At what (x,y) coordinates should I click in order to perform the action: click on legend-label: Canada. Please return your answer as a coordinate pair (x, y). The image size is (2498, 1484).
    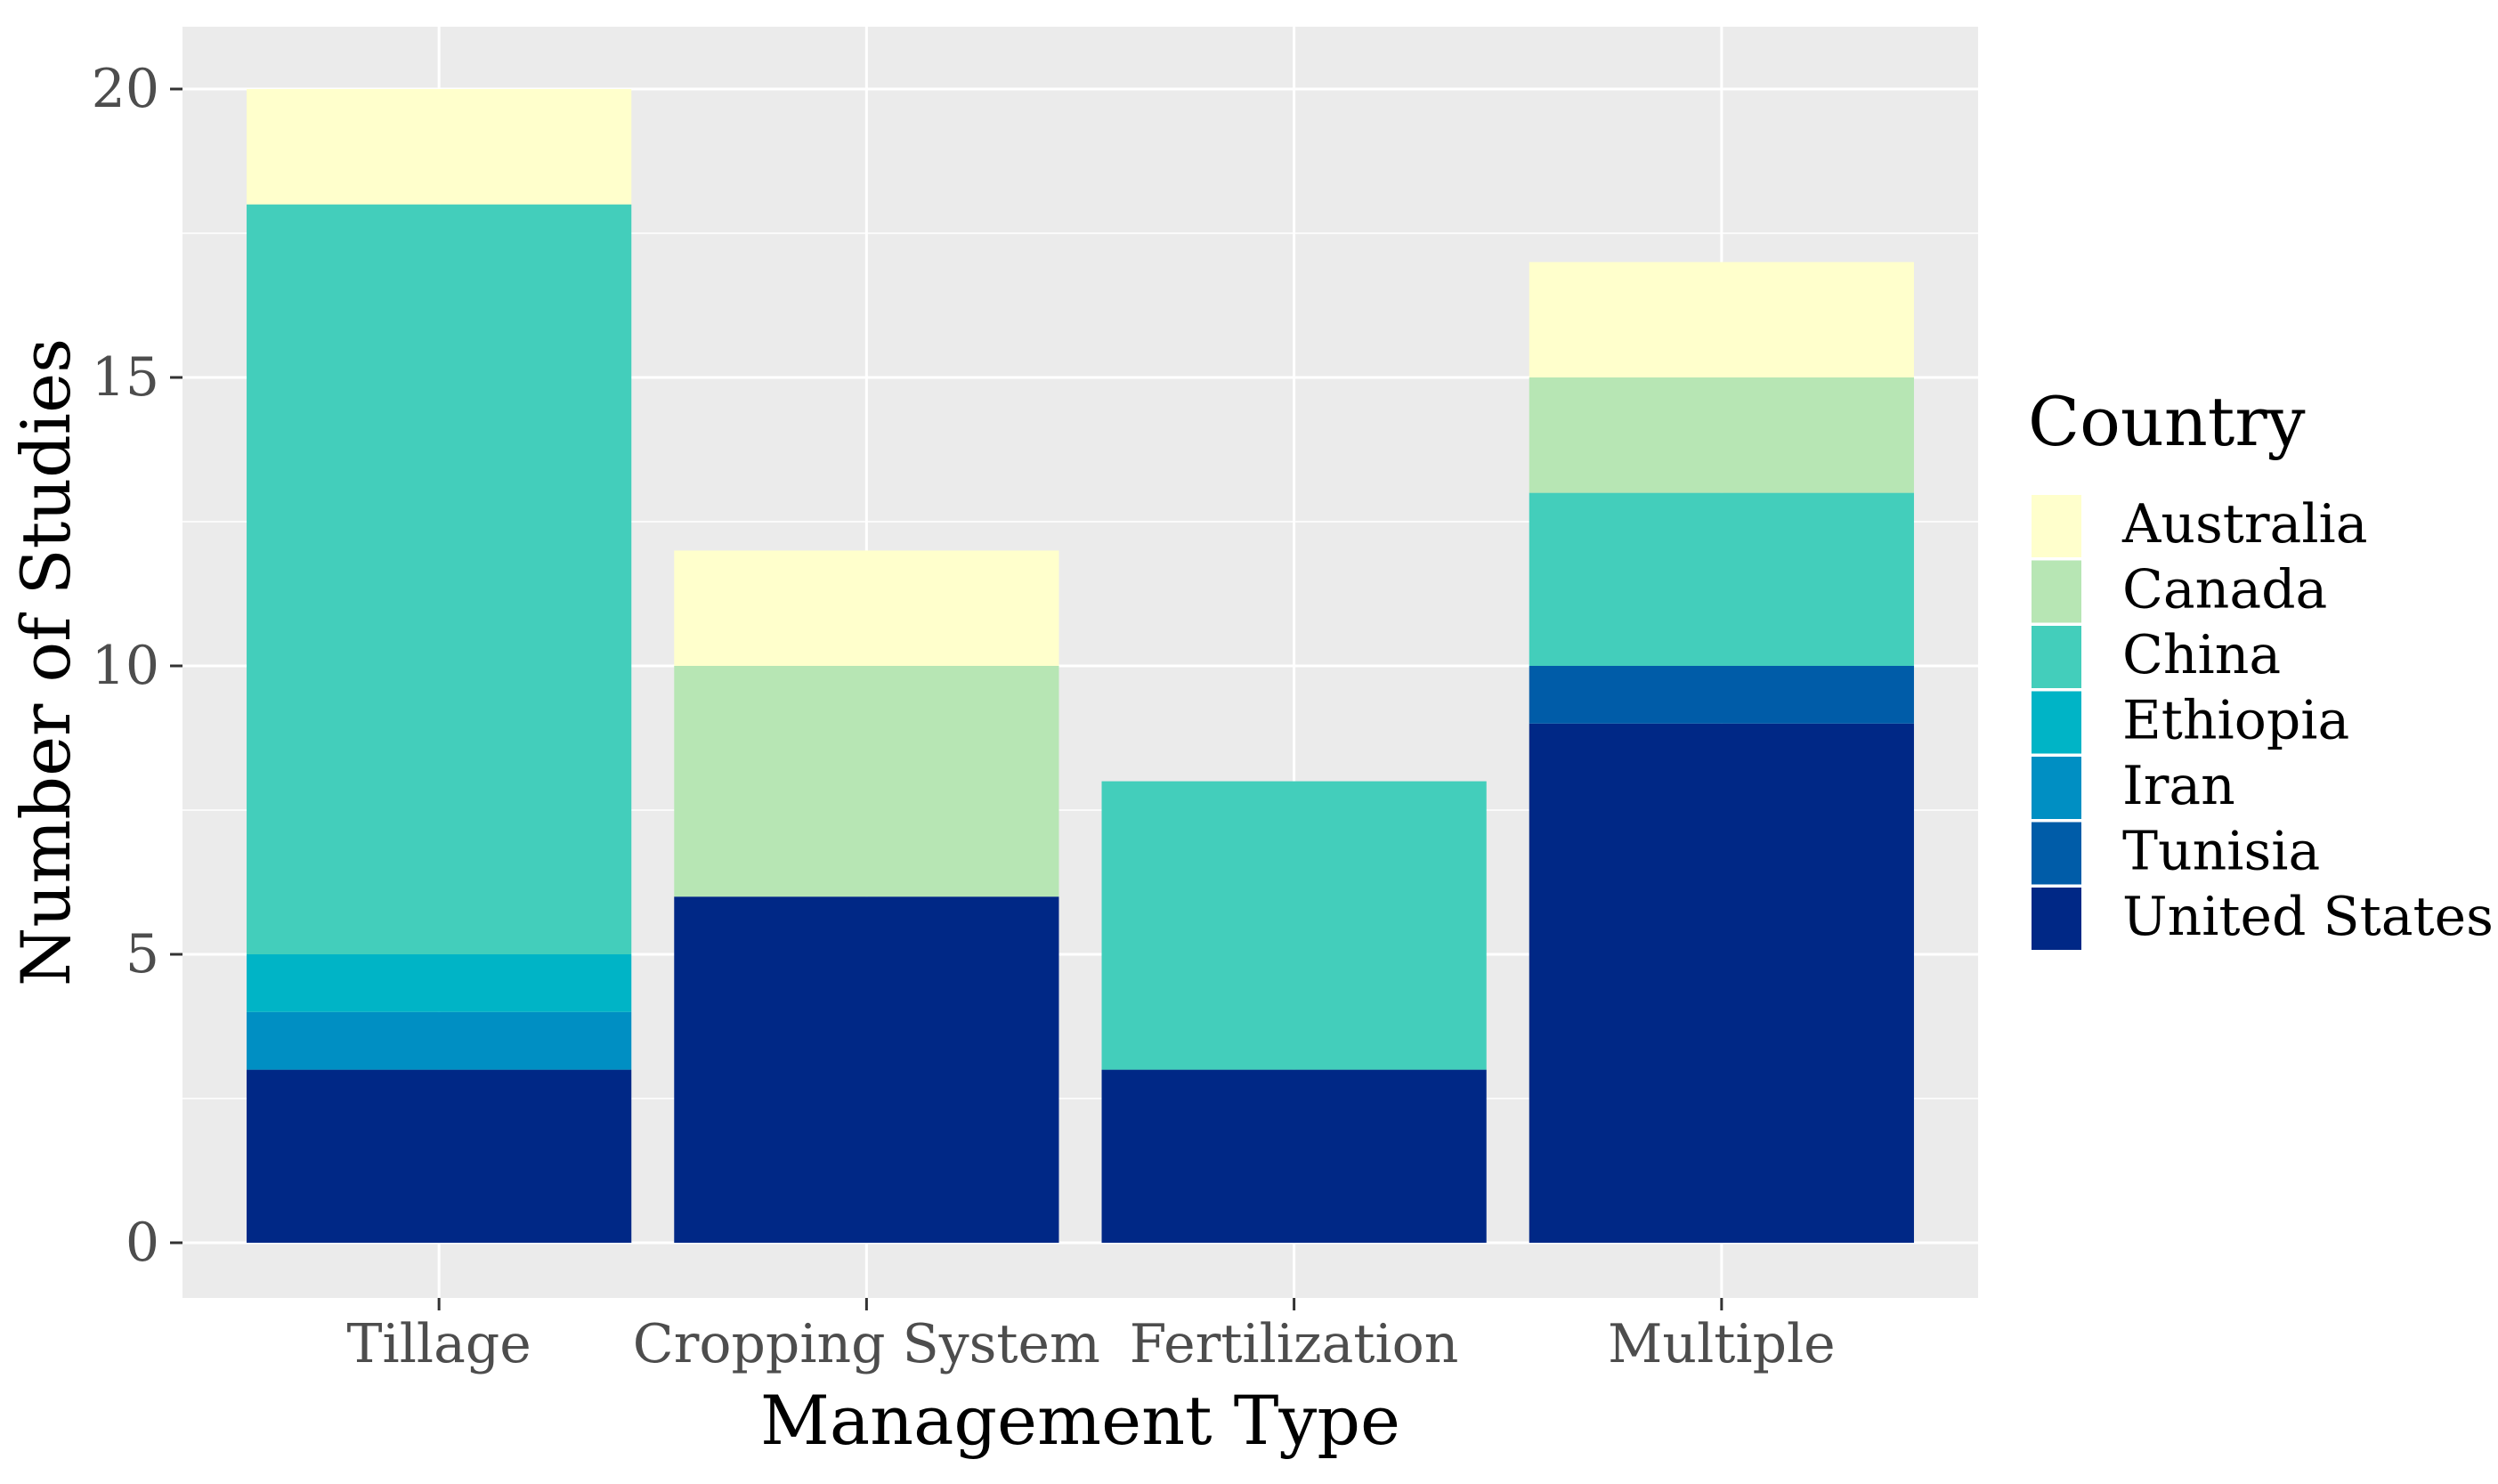
    Looking at the image, I should click on (2224, 590).